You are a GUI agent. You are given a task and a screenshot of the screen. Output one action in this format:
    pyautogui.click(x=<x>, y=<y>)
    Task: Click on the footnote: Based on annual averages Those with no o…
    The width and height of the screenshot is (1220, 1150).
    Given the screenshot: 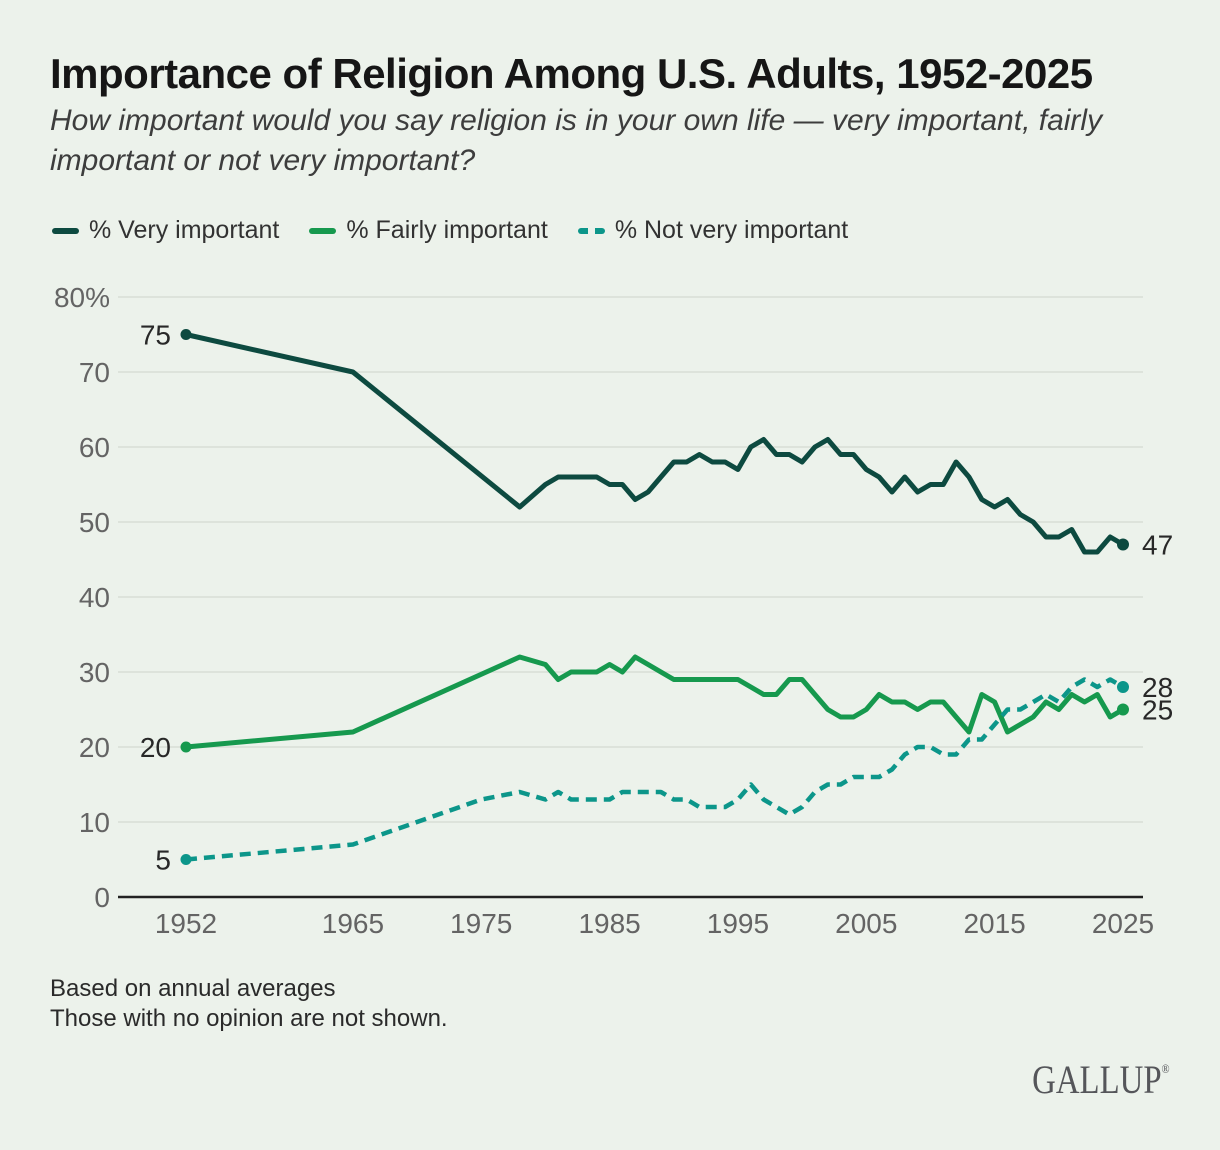 What is the action you would take?
    pyautogui.click(x=249, y=1004)
    